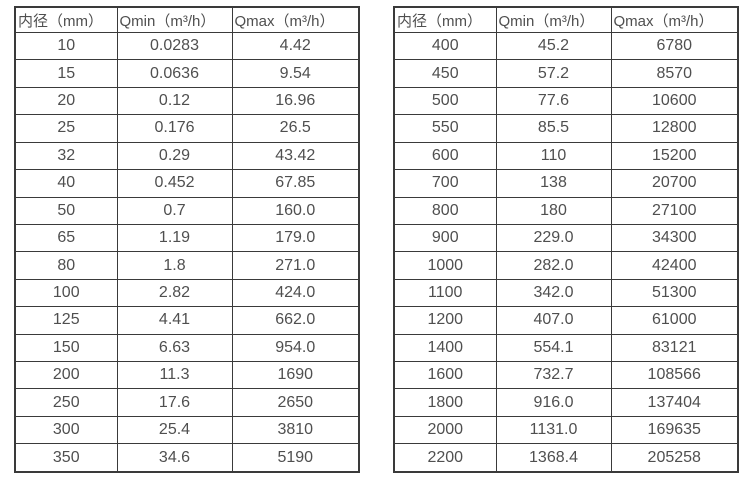 Image resolution: width=750 pixels, height=483 pixels. I want to click on table-row: 550 85.5 12800, so click(566, 128).